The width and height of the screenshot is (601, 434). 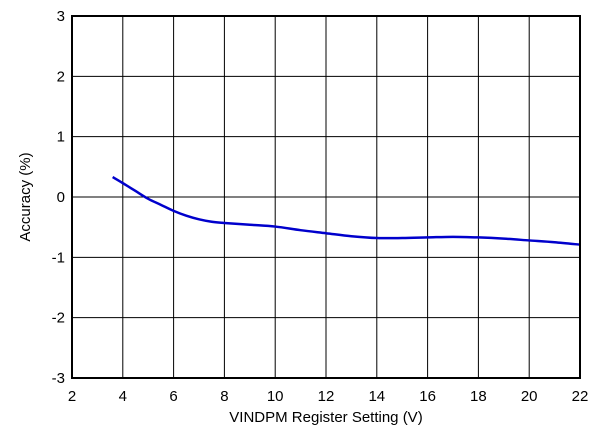 I want to click on x-tick-label: 22, so click(x=580, y=396).